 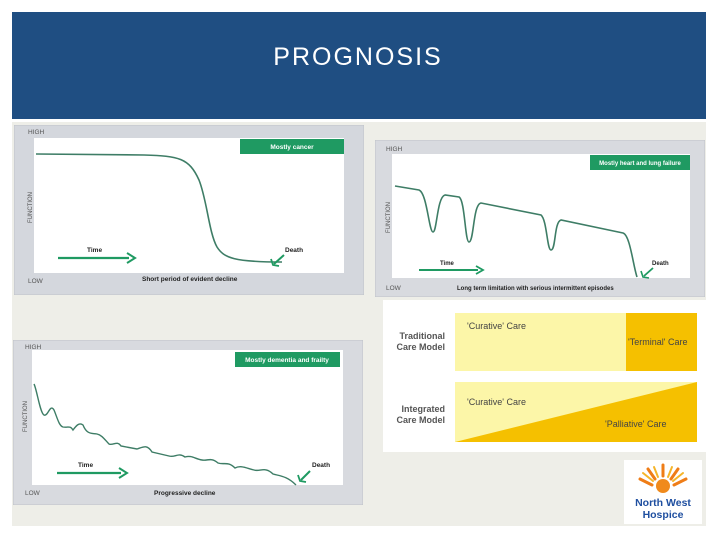 What do you see at coordinates (159, 208) in the screenshot?
I see `cancer-trajectory-curve` at bounding box center [159, 208].